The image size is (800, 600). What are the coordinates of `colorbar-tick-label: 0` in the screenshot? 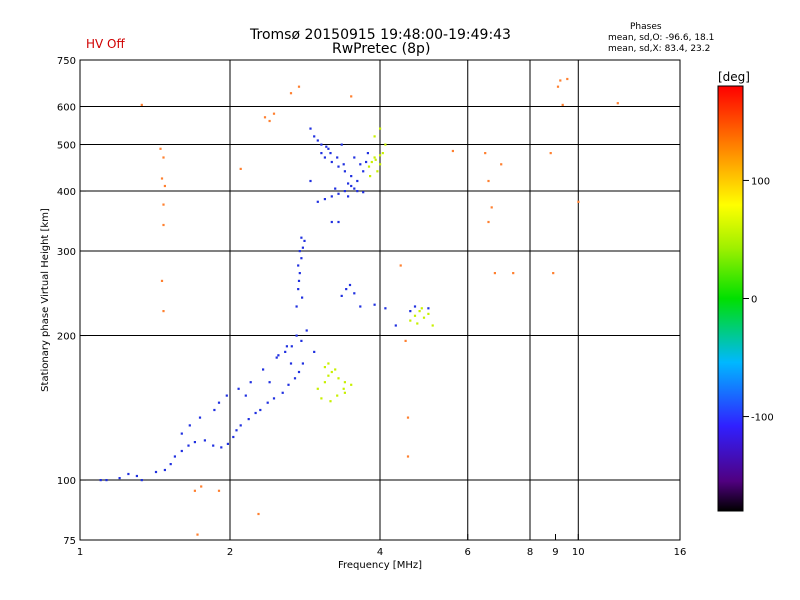 It's located at (754, 300).